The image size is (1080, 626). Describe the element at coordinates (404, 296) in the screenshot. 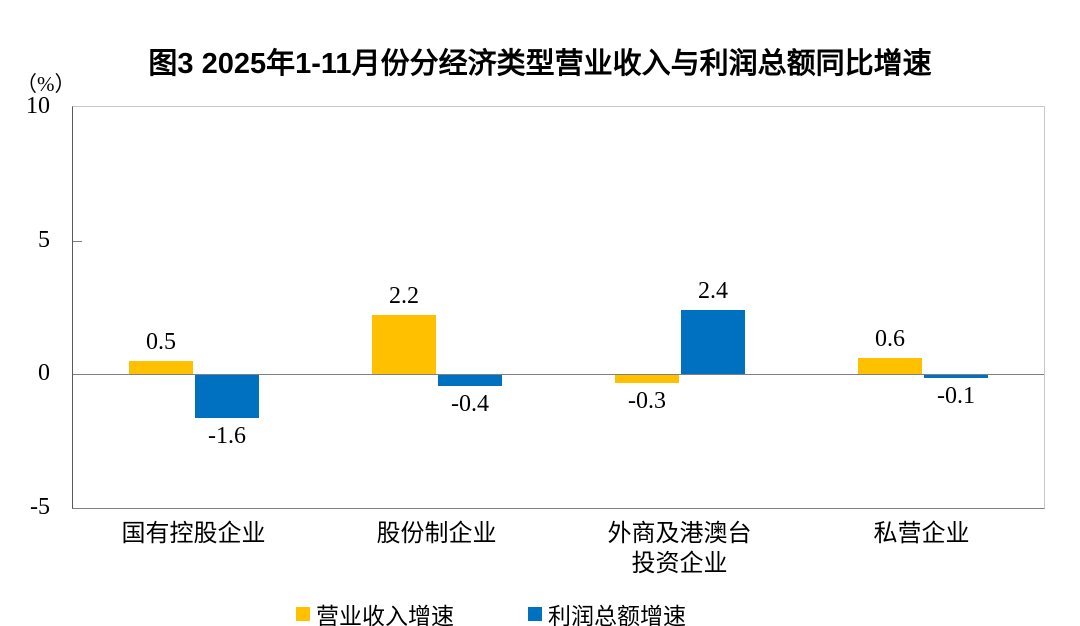

I see `data-label: 2.2` at that location.